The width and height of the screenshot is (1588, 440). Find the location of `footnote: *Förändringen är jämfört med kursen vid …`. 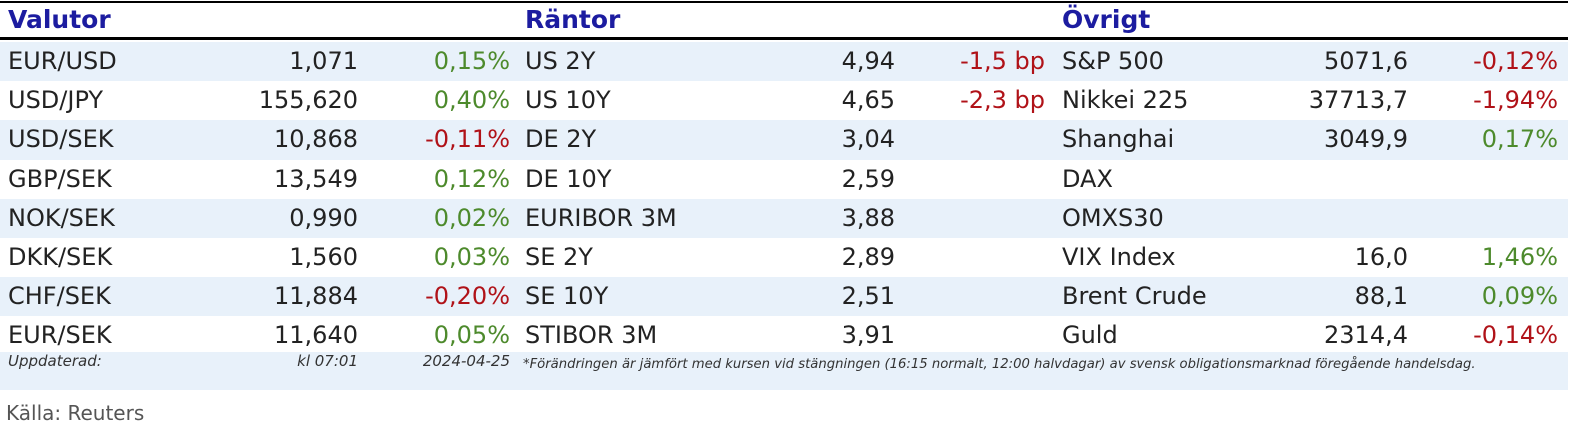

footnote: *Förändringen är jämfört med kursen vid … is located at coordinates (999, 364).